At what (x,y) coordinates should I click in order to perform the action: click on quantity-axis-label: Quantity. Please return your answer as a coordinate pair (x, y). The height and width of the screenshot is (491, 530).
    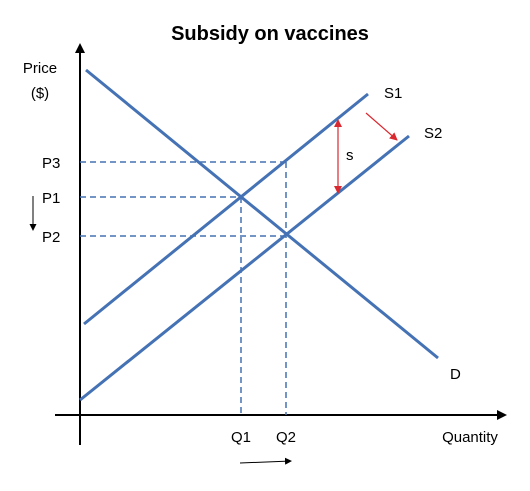
    Looking at the image, I should click on (470, 437).